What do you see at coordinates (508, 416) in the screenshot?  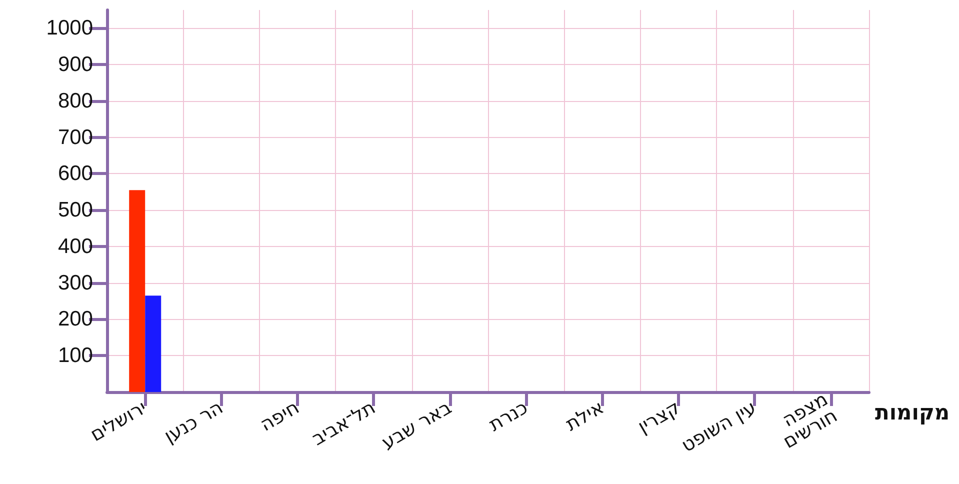 I see `x-tick-label: כנרת` at bounding box center [508, 416].